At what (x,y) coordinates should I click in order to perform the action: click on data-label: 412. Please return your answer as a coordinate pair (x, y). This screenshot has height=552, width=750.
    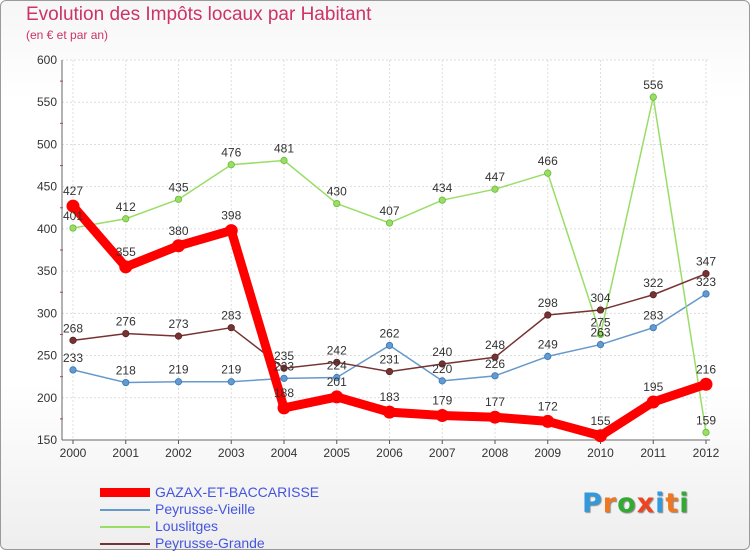
    Looking at the image, I should click on (126, 207).